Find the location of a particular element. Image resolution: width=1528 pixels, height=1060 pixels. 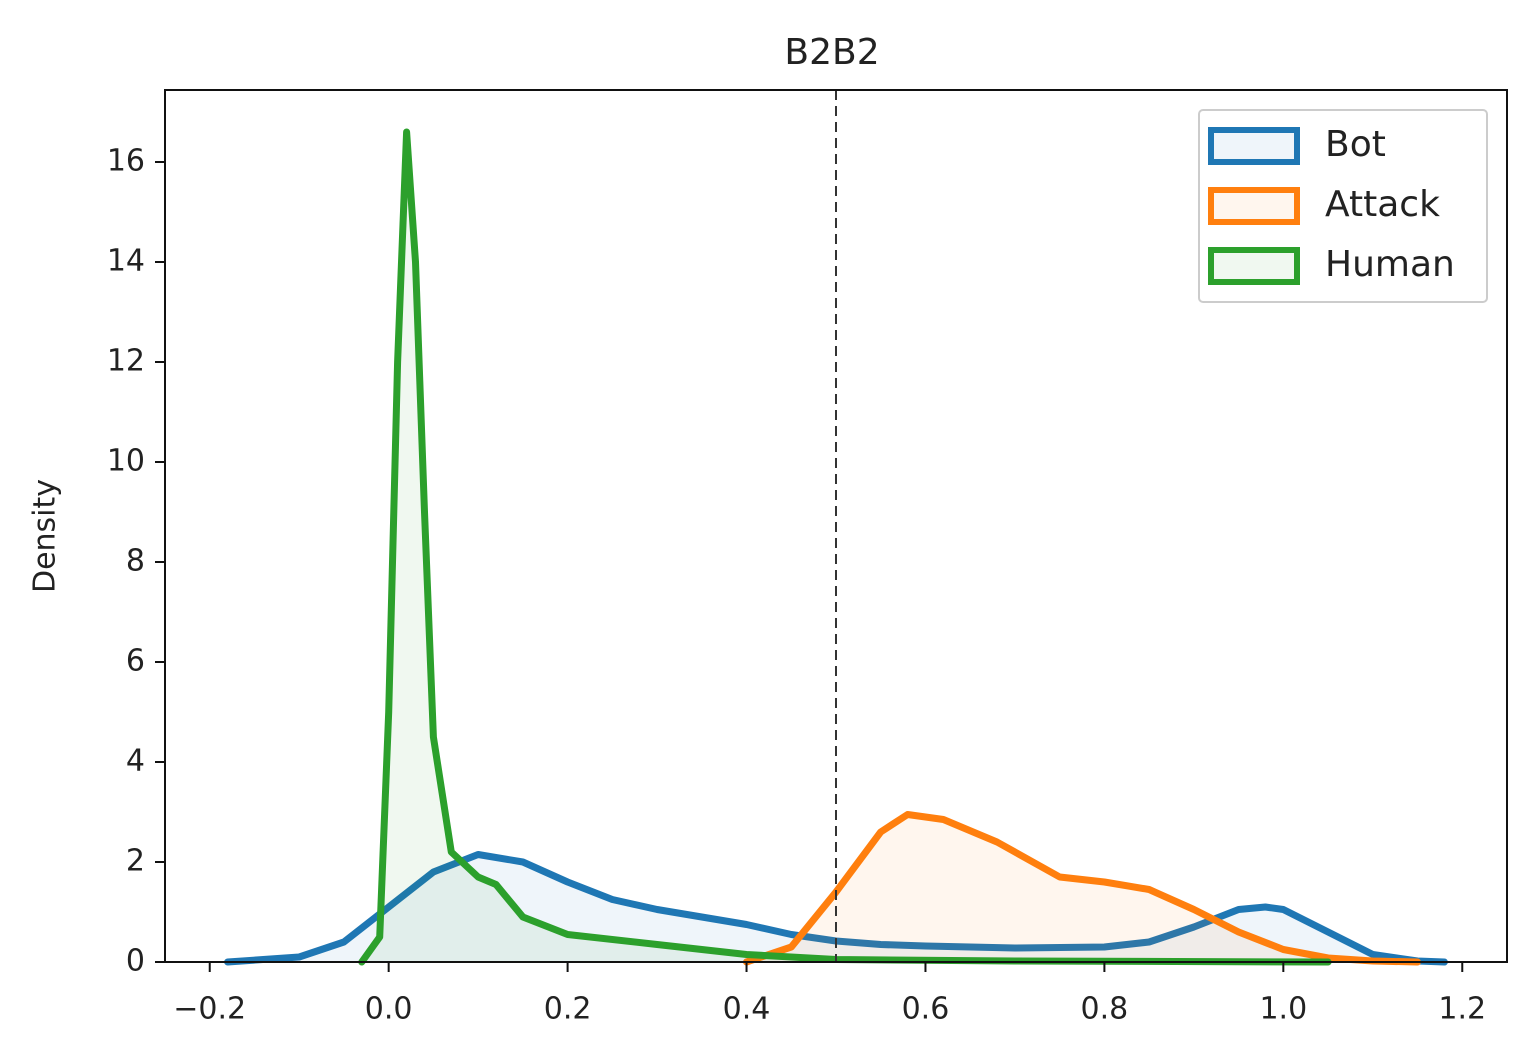

y-tick-label: 10 is located at coordinates (126, 461).